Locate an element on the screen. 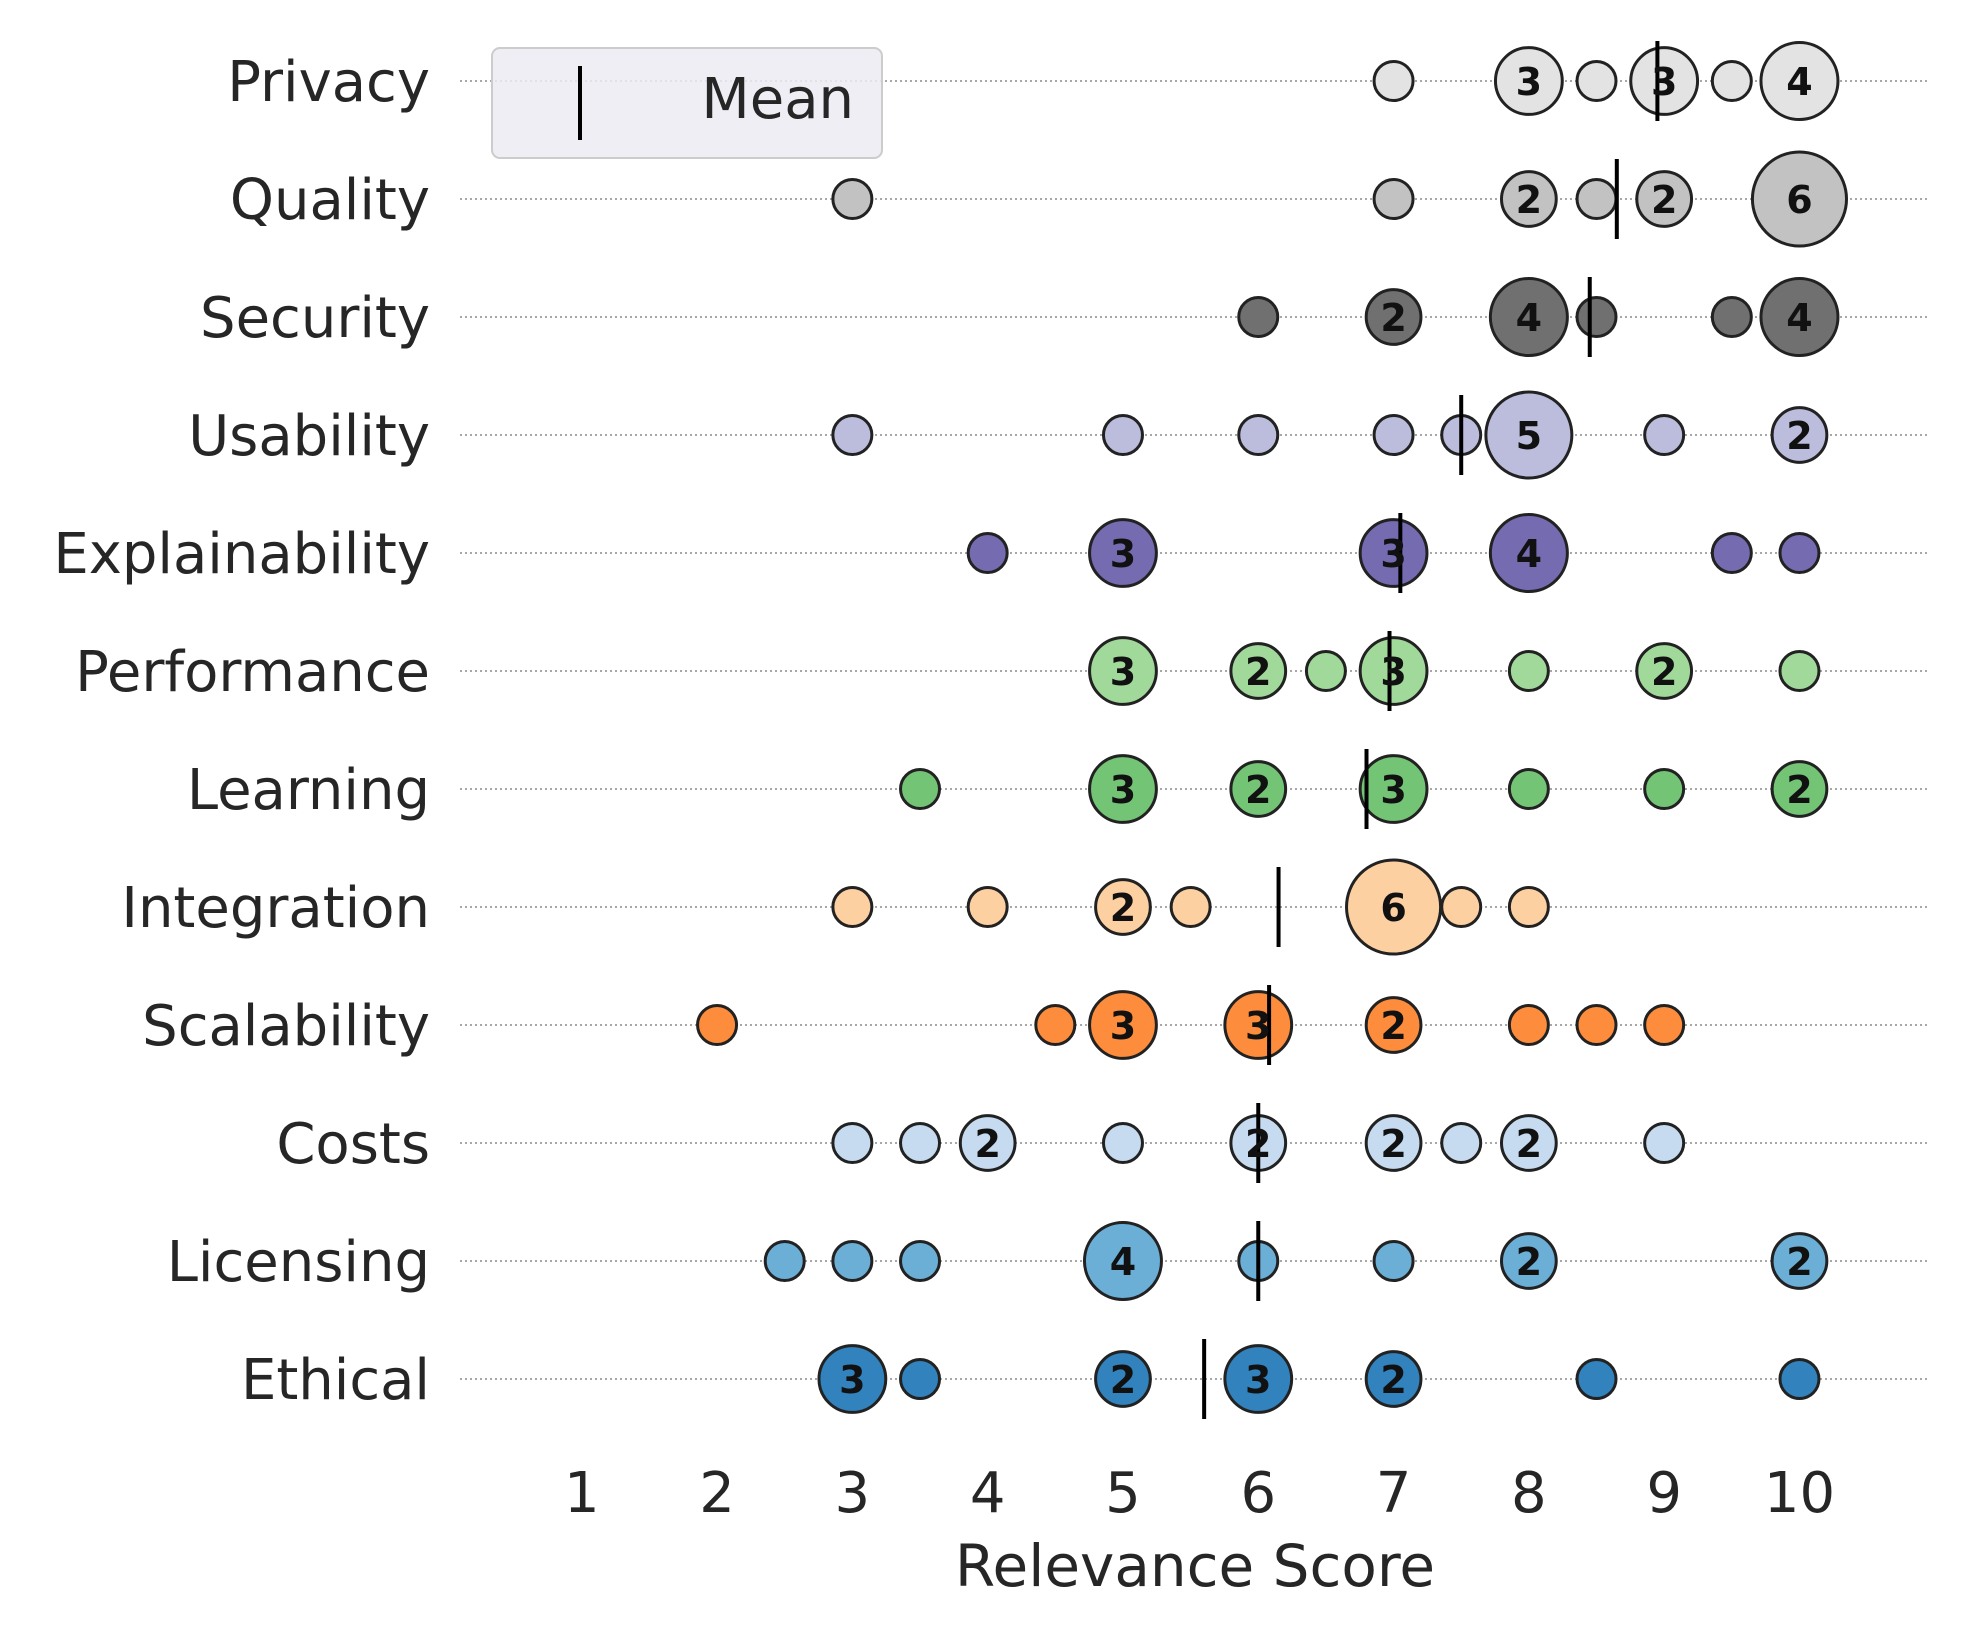 The image size is (1972, 1652). count-label-licensing-5: 4 is located at coordinates (1123, 1262).